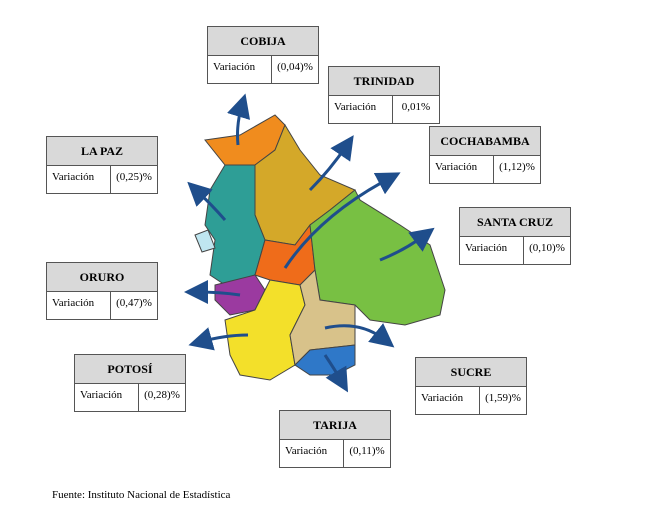  I want to click on variation-value: (0,04)%, so click(295, 67).